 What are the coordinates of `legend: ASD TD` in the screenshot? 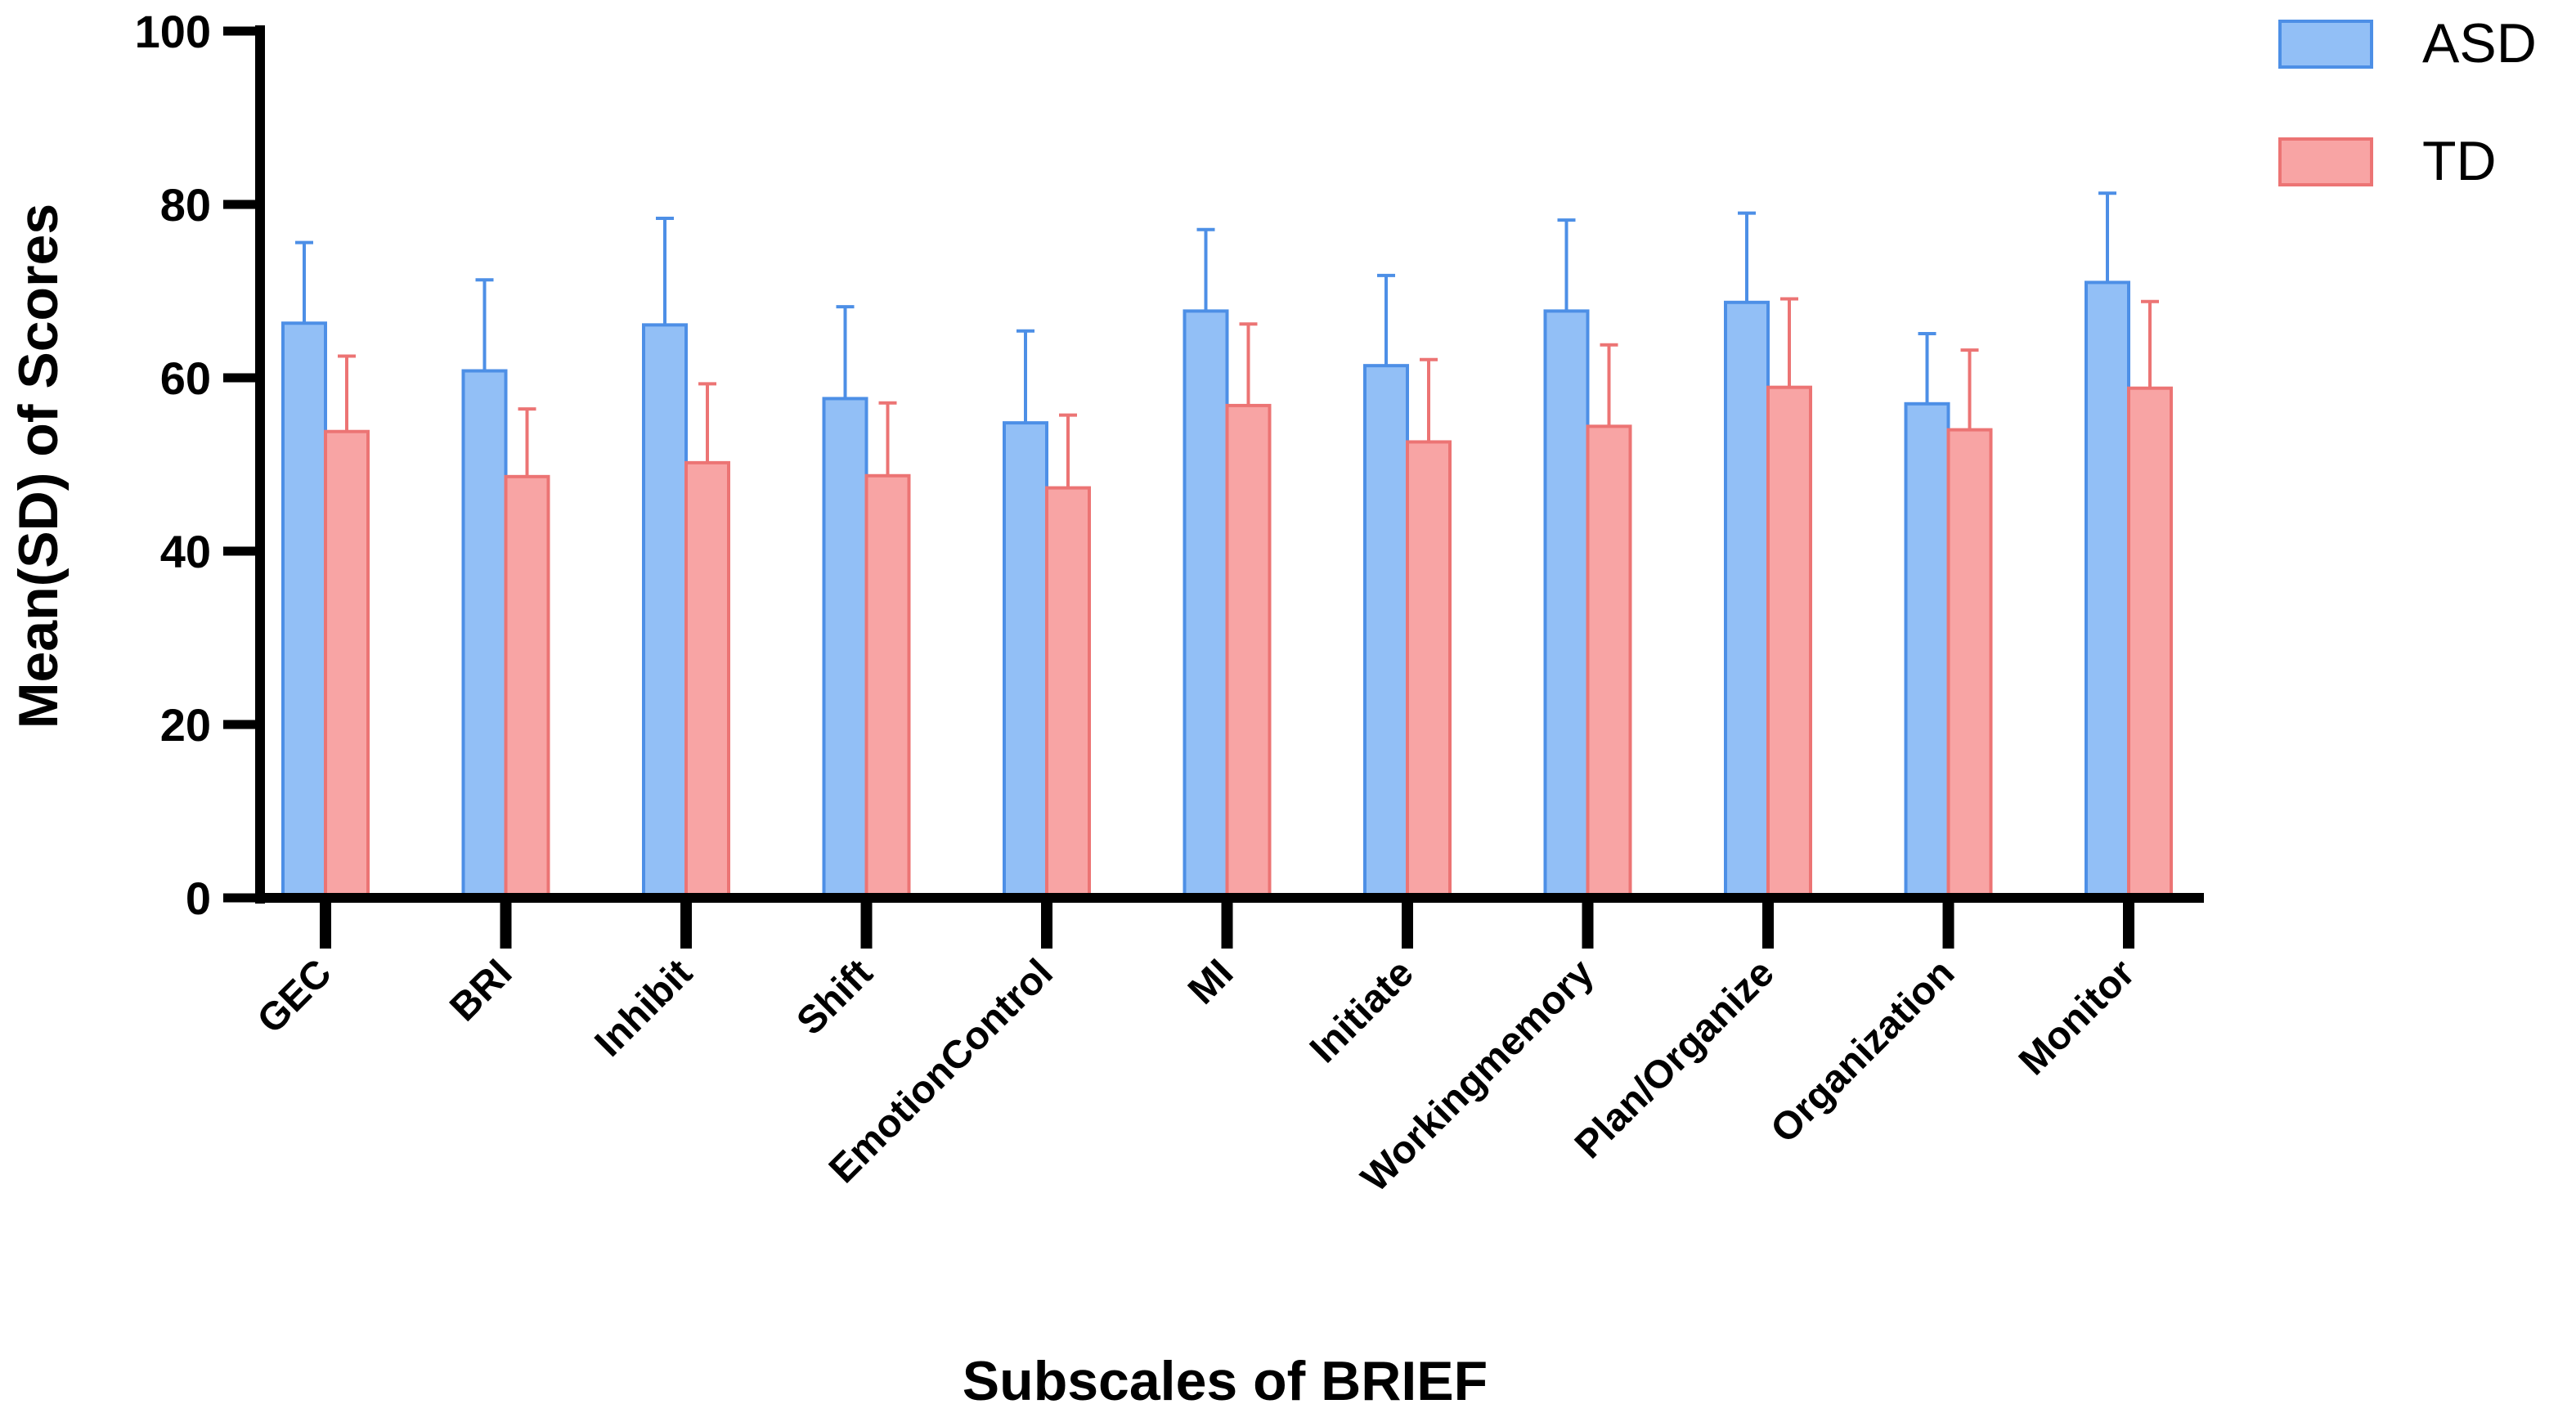 It's located at (2407, 102).